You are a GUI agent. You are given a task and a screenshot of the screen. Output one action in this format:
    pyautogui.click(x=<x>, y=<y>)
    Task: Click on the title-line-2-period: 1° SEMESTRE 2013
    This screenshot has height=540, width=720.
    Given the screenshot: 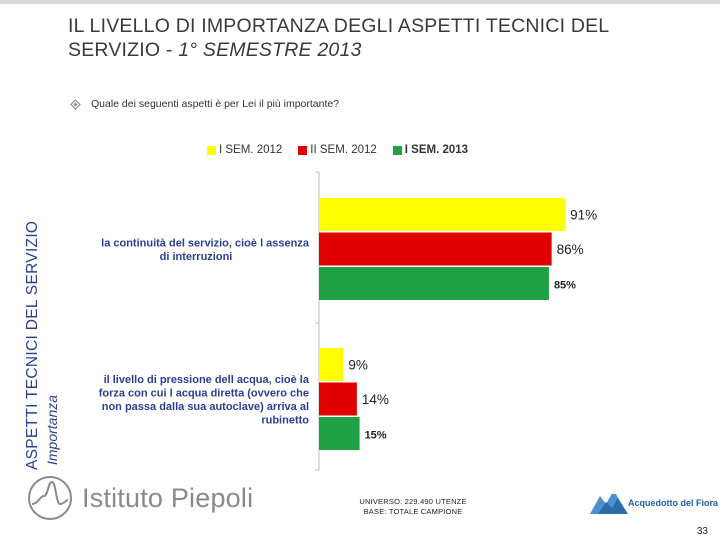 What is the action you would take?
    pyautogui.click(x=270, y=50)
    